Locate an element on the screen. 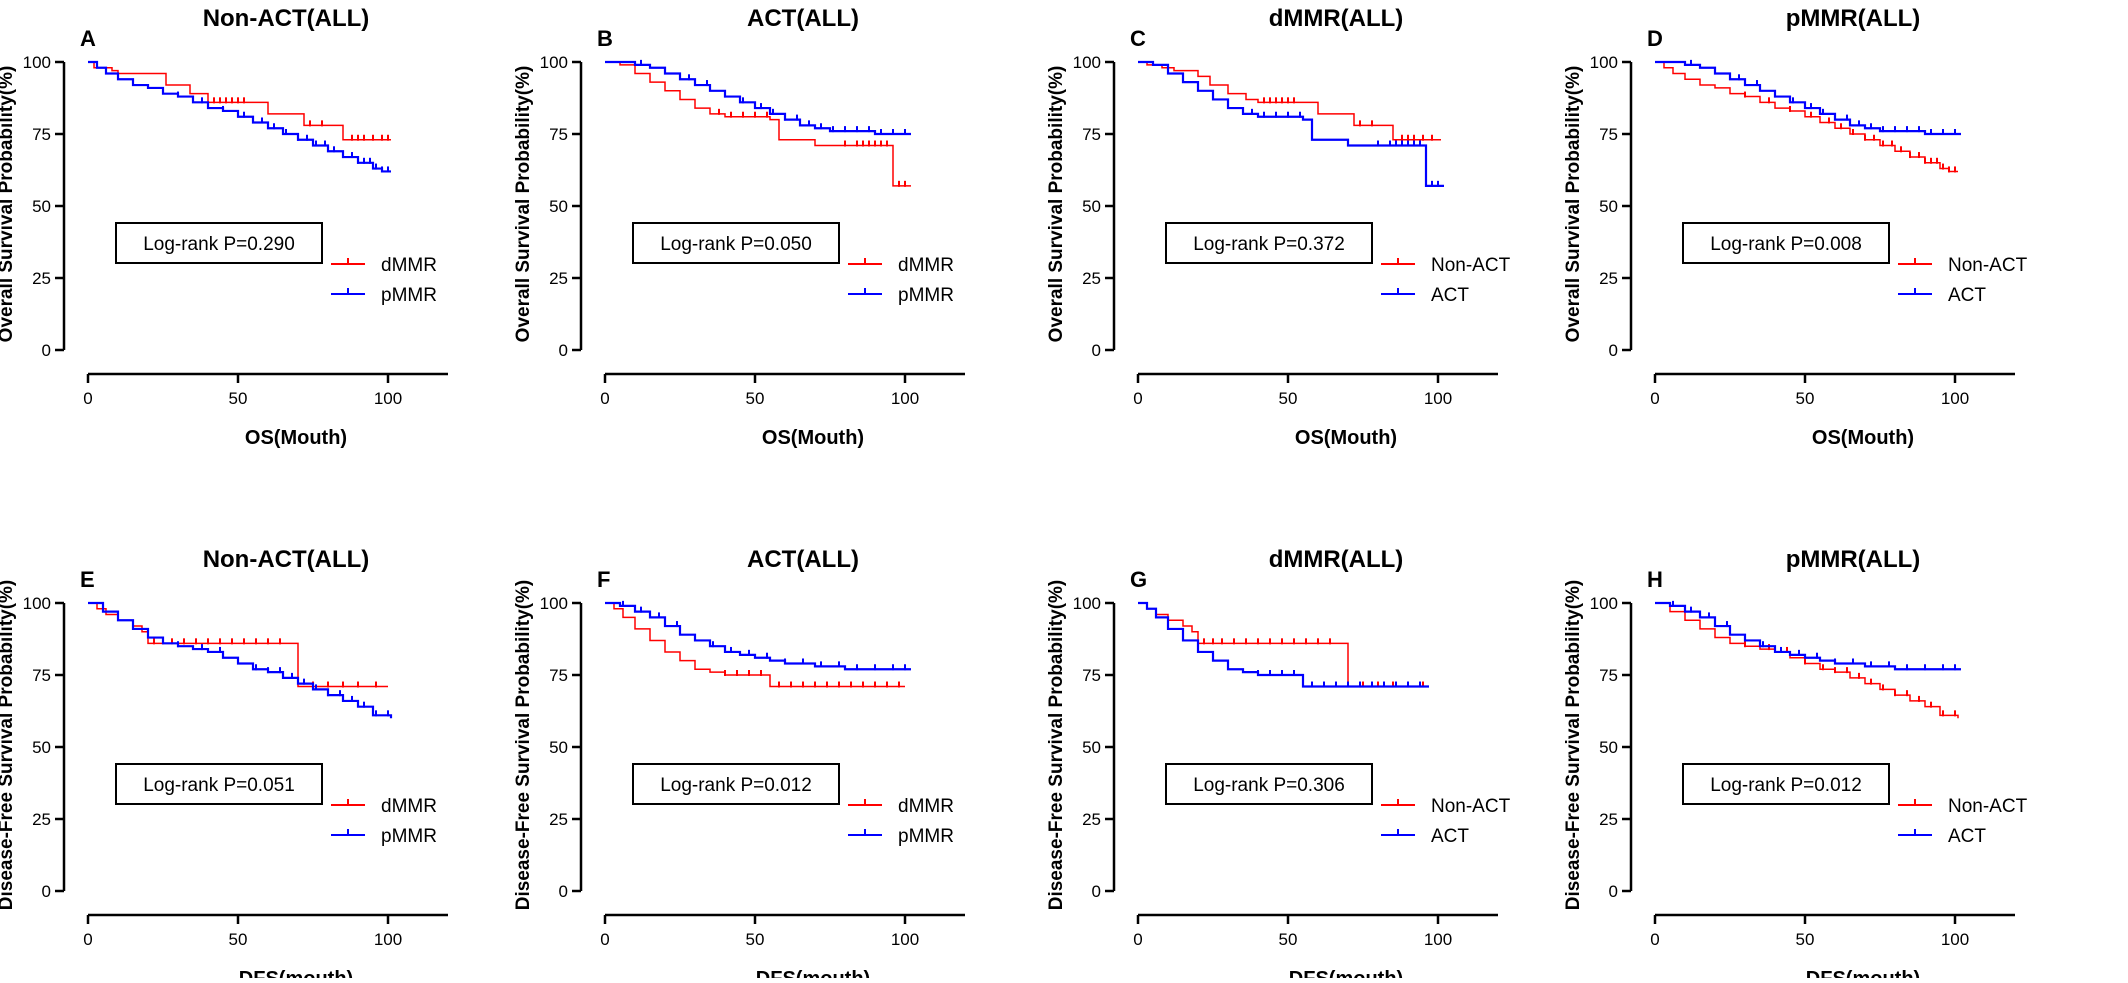 This screenshot has width=2128, height=983. logrank-label: Log-rank P=0.372 is located at coordinates (1269, 244).